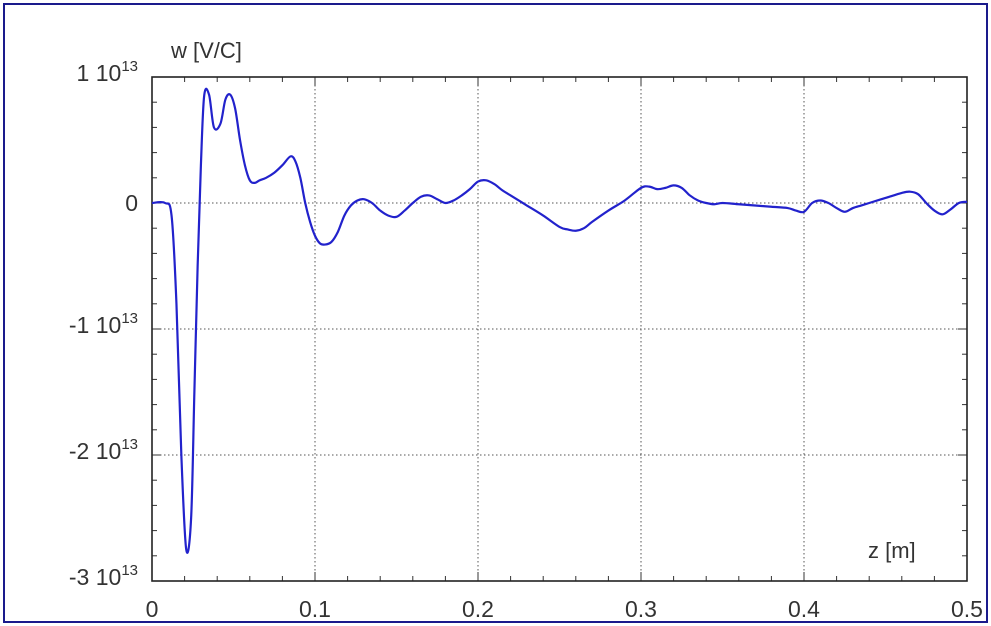  I want to click on x-tick-label: 0.5, so click(967, 608).